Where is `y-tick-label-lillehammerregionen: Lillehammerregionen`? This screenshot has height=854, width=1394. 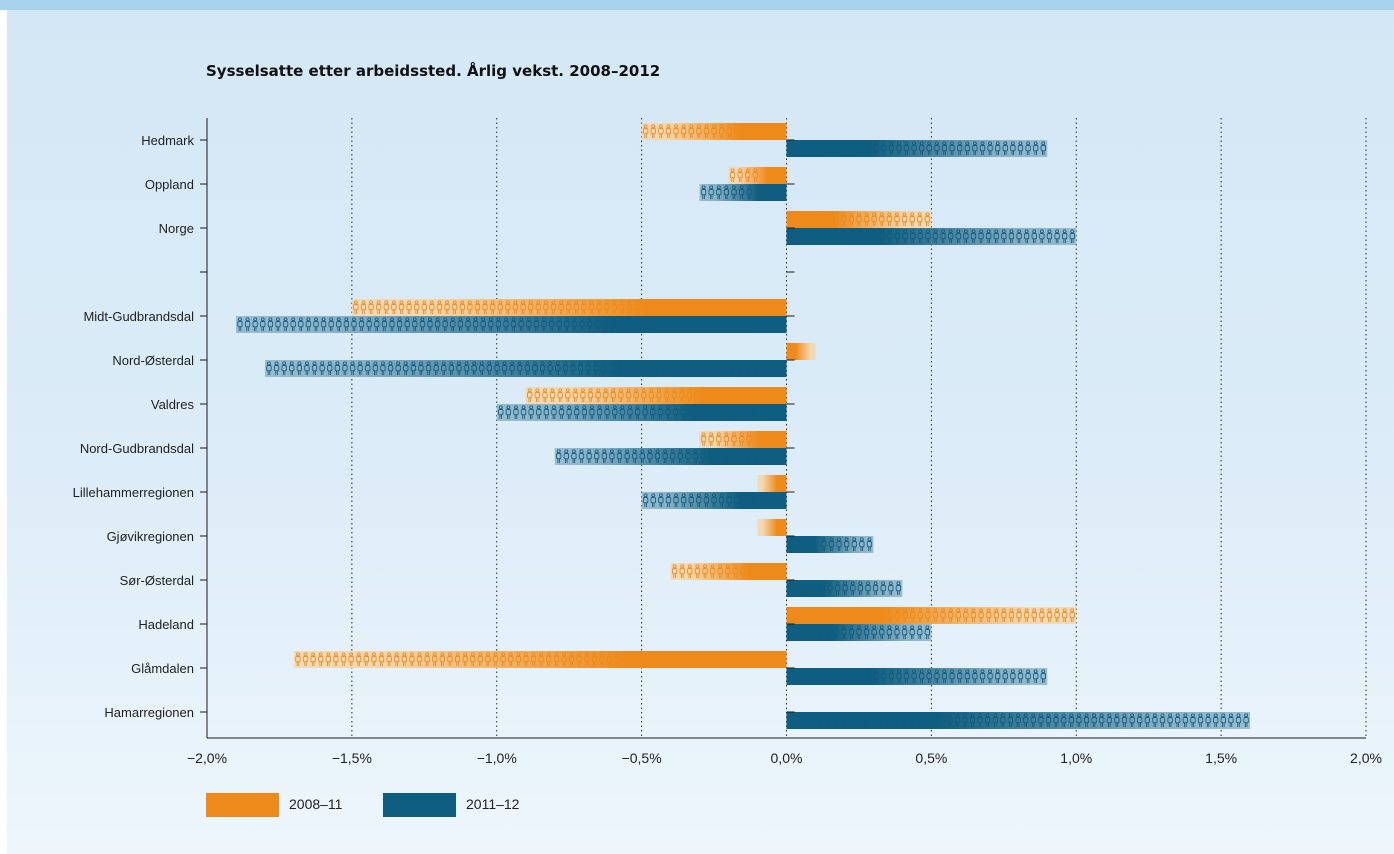 y-tick-label-lillehammerregionen: Lillehammerregionen is located at coordinates (133, 492).